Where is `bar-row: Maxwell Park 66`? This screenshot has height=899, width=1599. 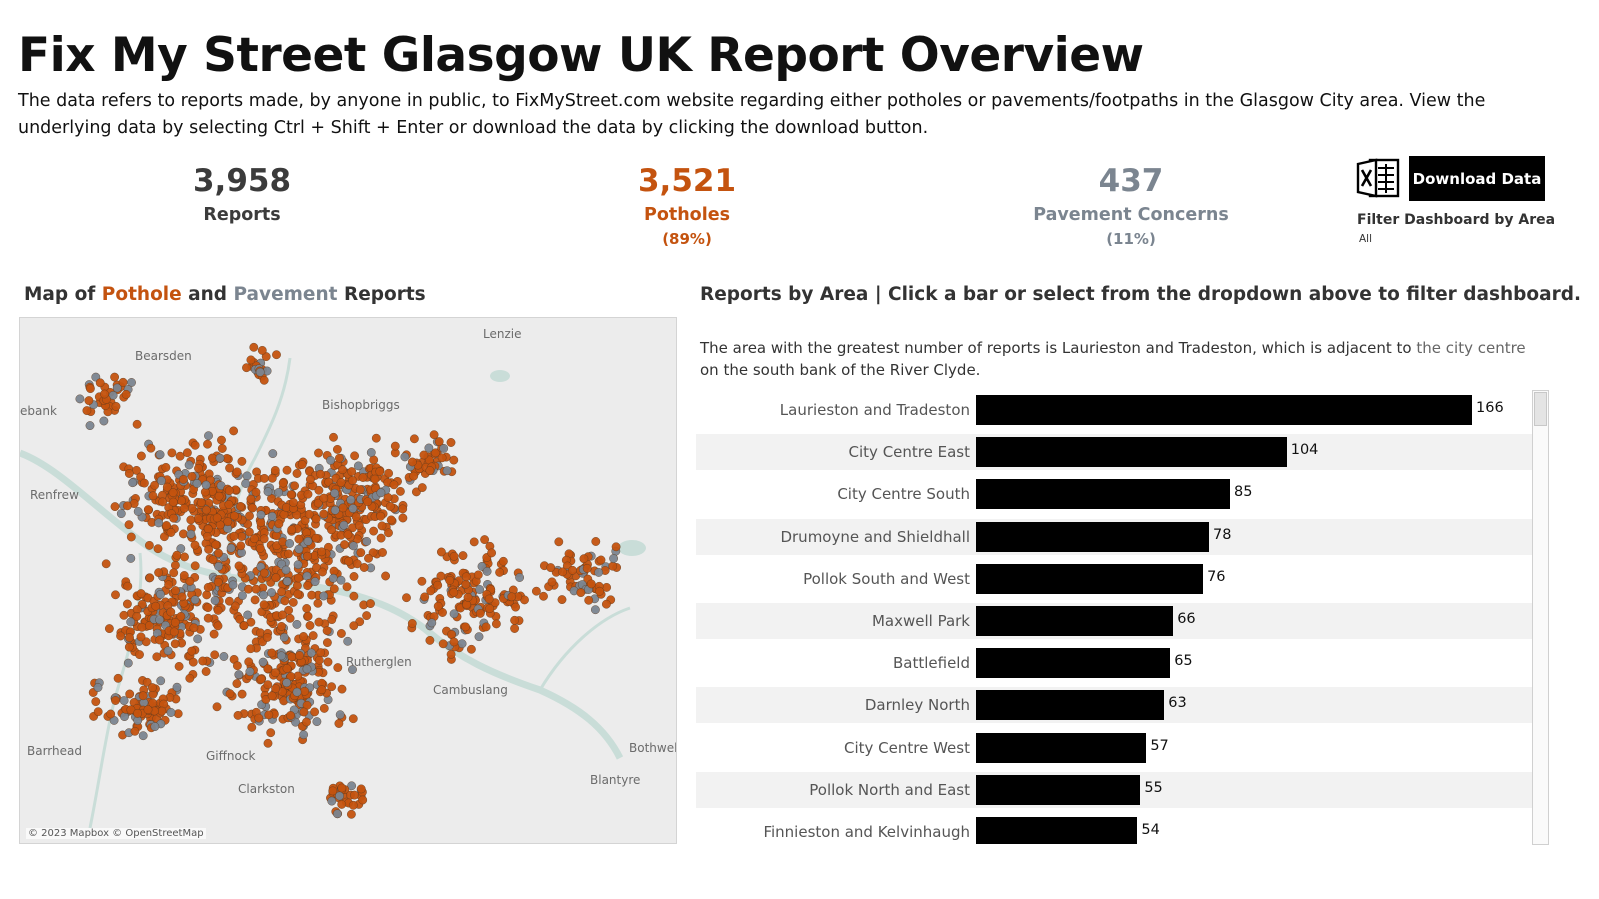
bar-row: Maxwell Park 66 is located at coordinates (1114, 621).